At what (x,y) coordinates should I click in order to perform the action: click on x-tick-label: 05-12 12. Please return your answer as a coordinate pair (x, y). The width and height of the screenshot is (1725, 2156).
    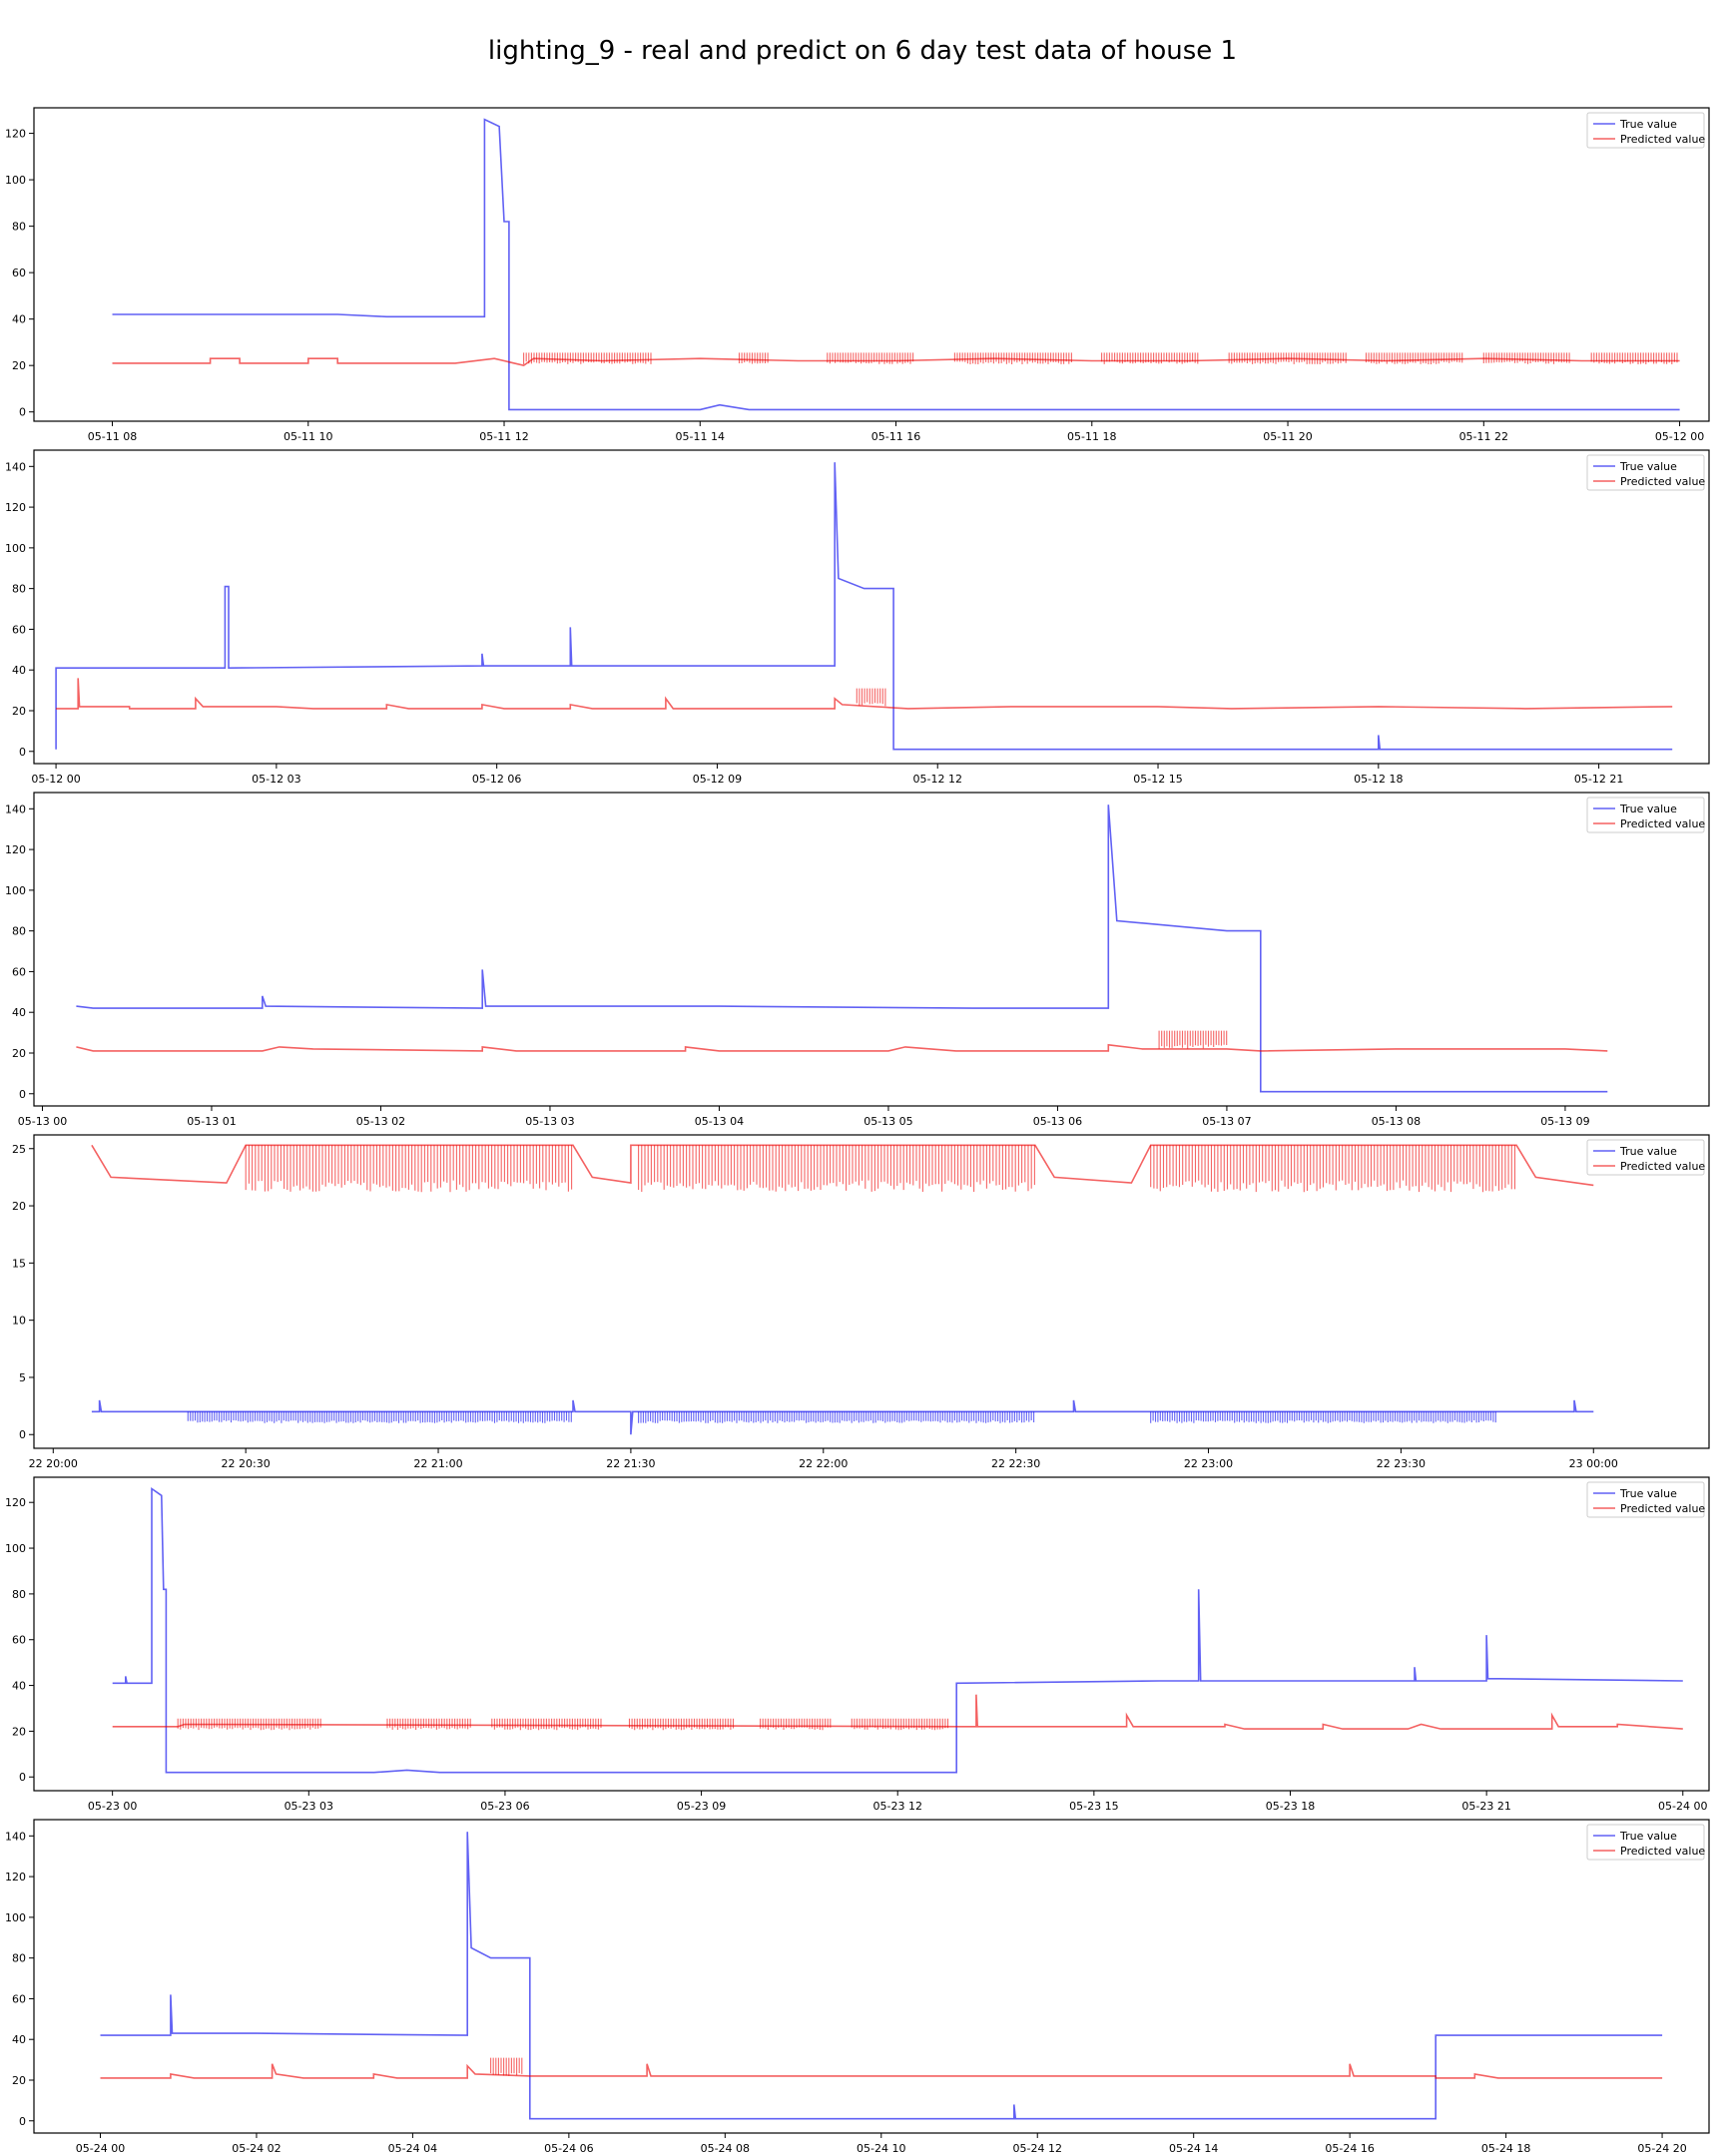
    Looking at the image, I should click on (937, 779).